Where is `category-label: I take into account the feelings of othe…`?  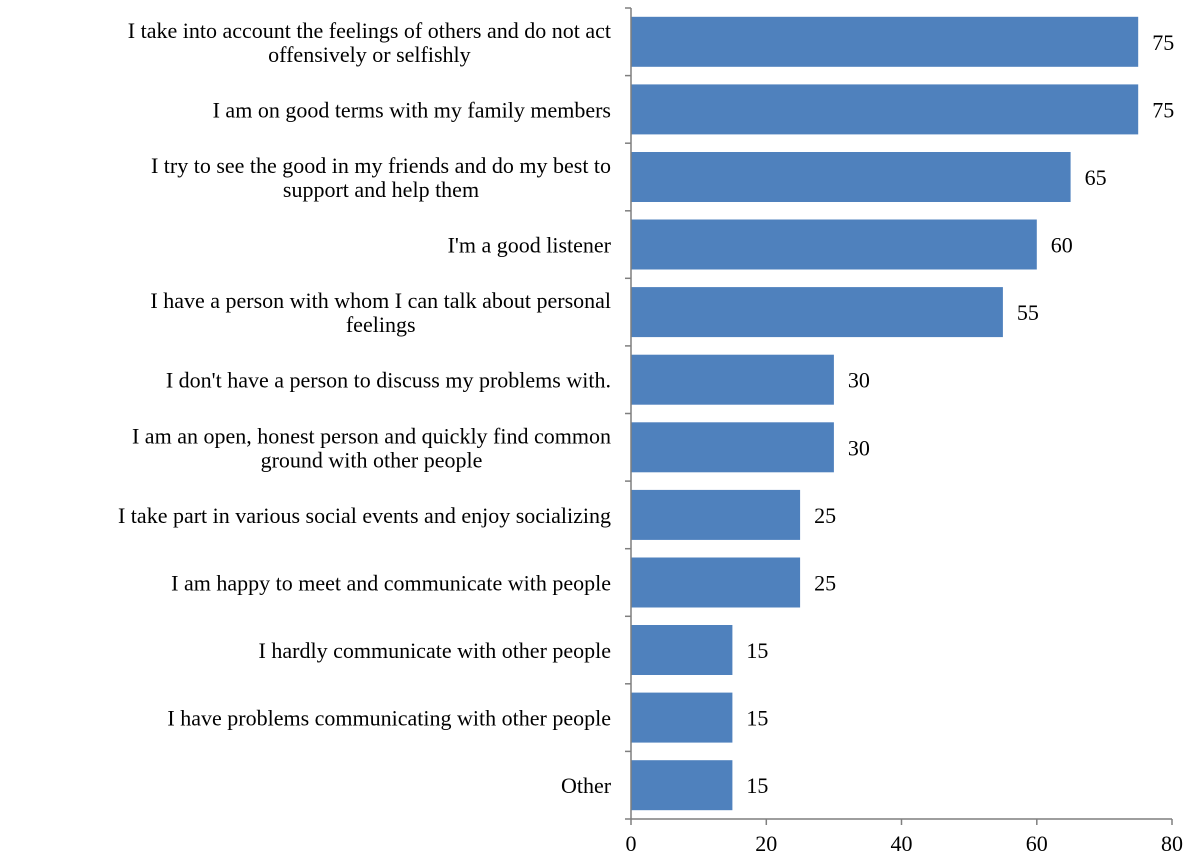 category-label: I take into account the feelings of othe… is located at coordinates (369, 42).